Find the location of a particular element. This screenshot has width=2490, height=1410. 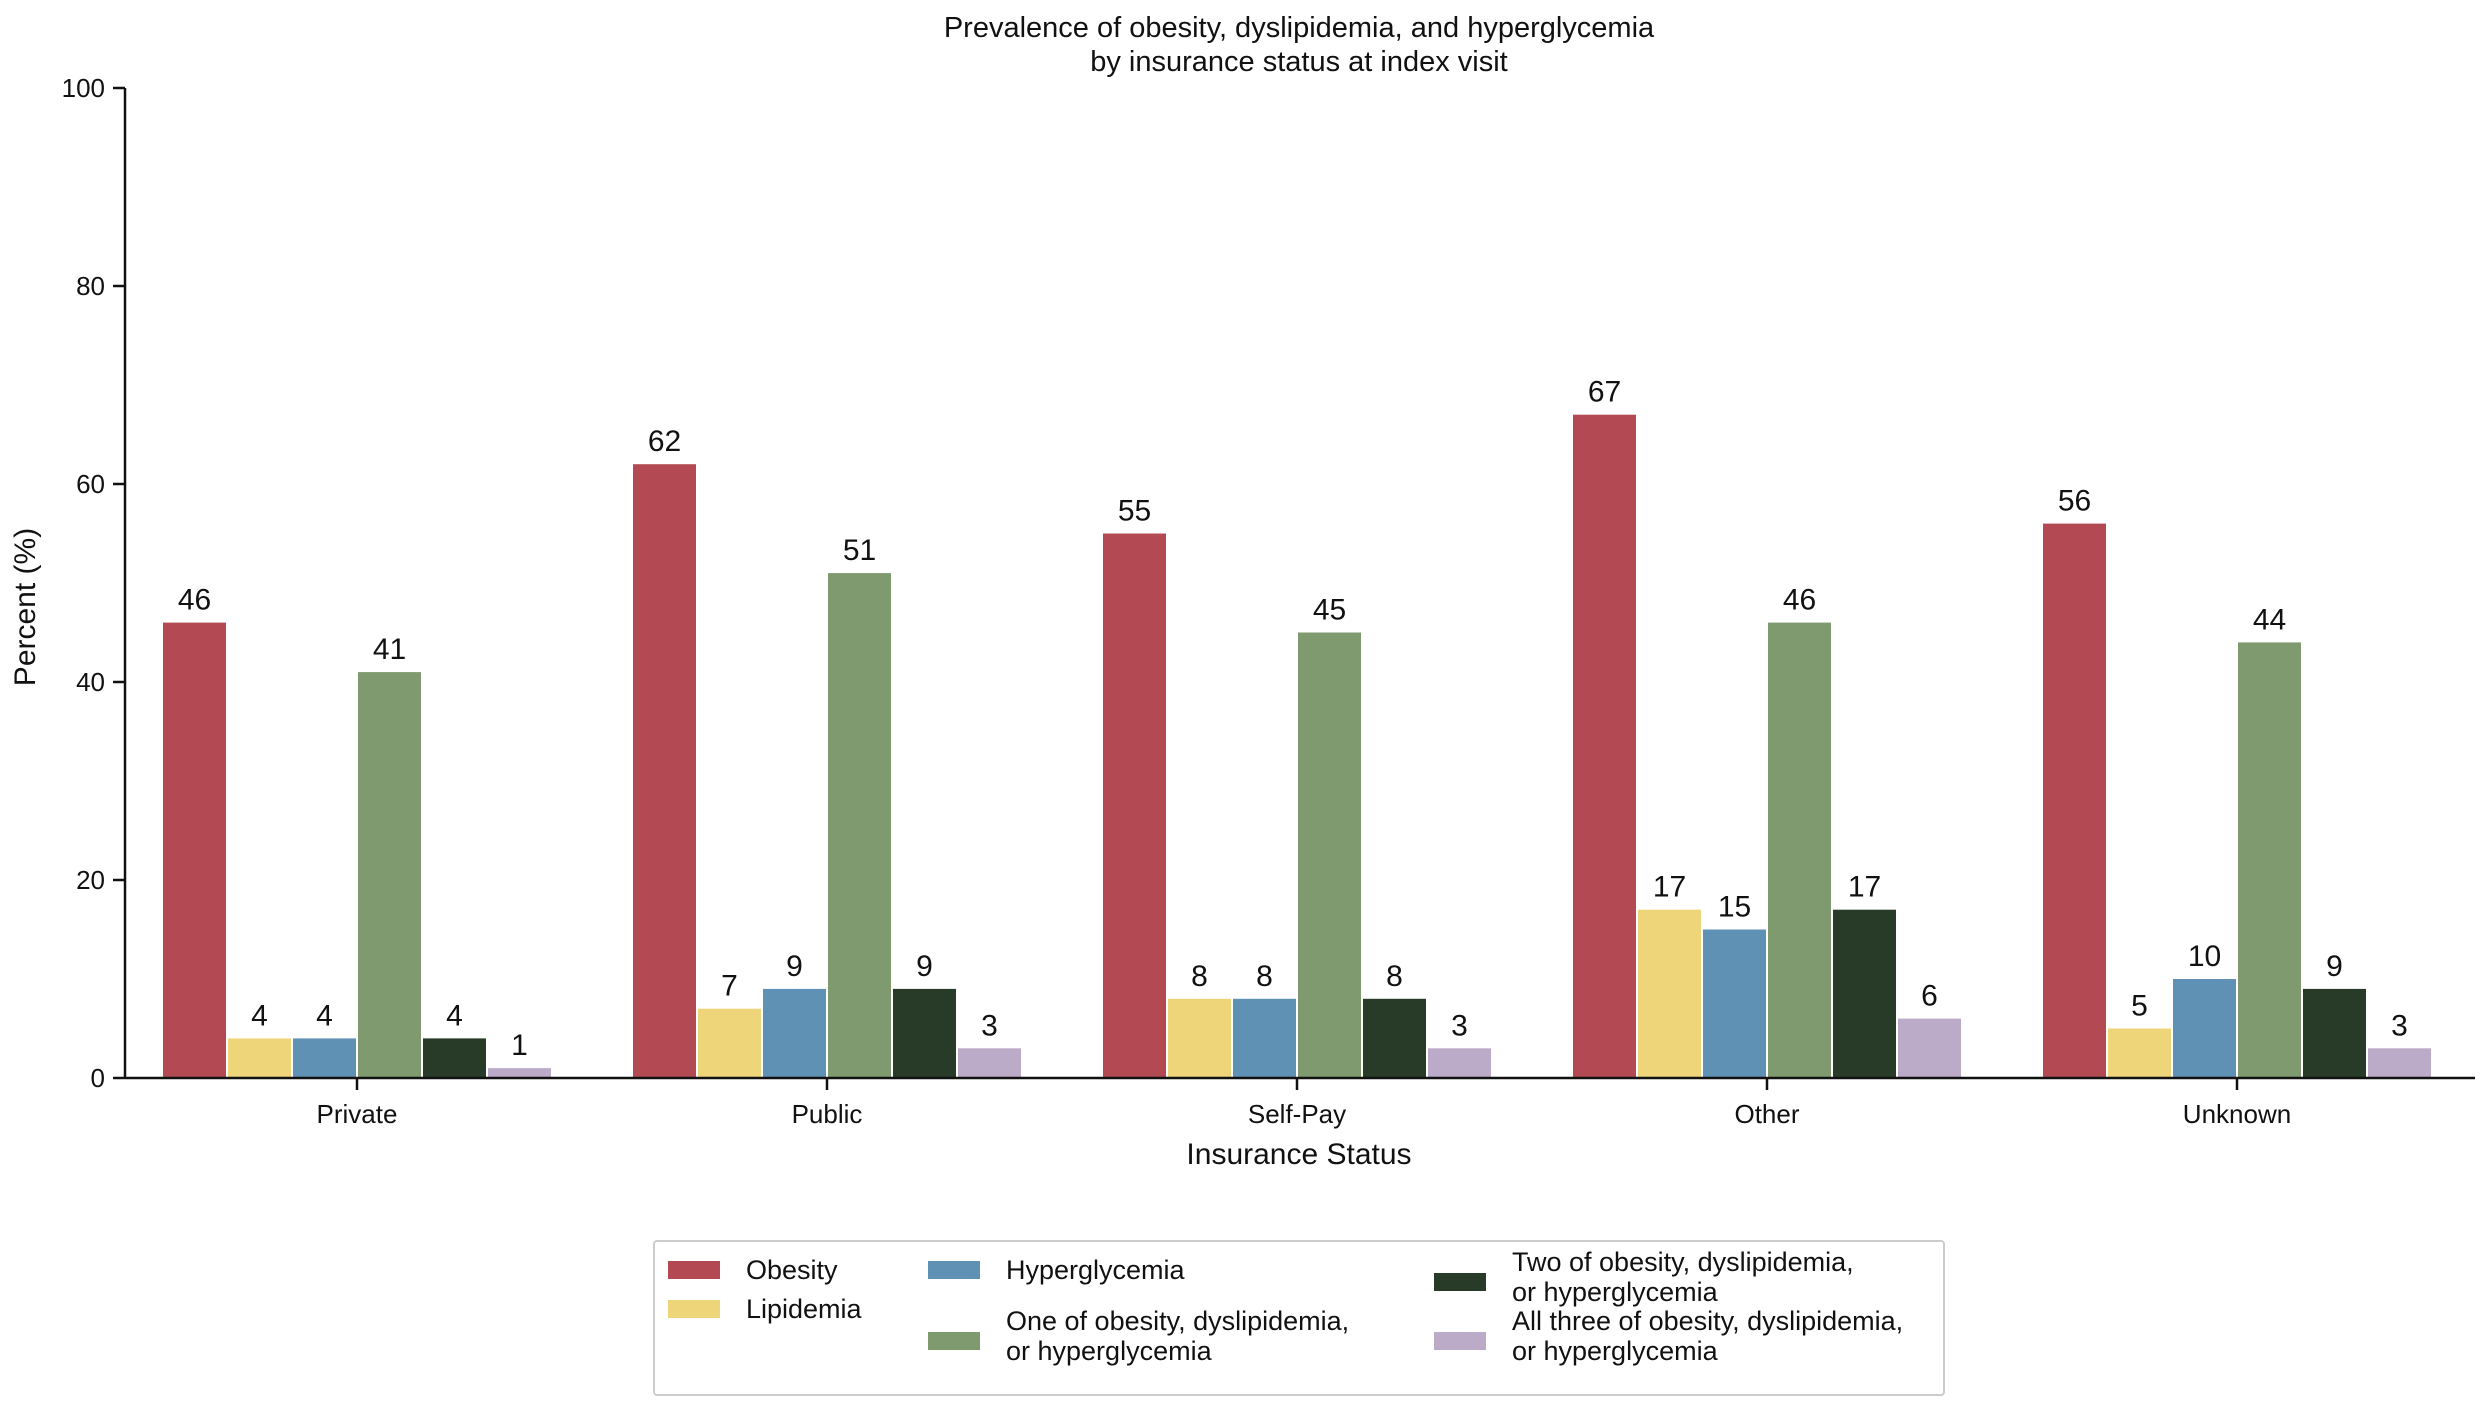

y-tick-label: 0 is located at coordinates (98, 1078).